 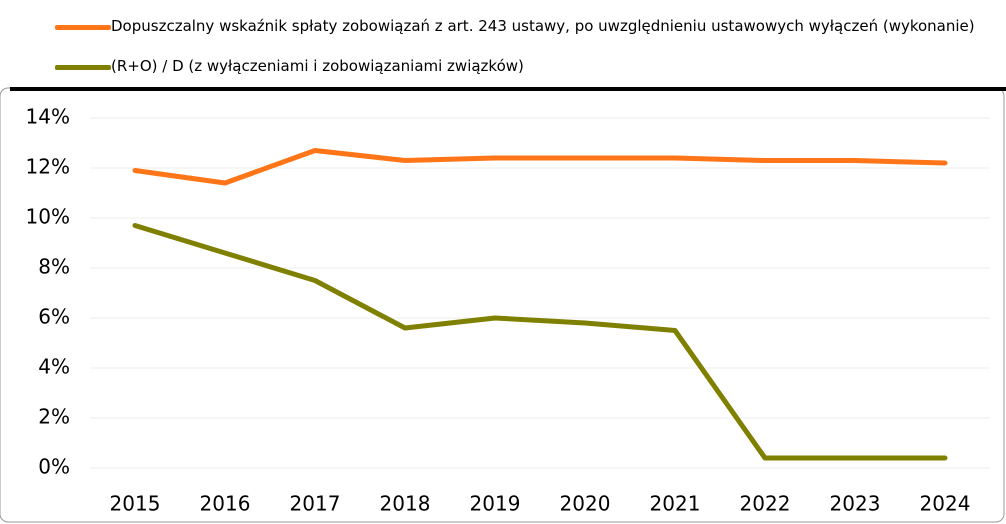 What do you see at coordinates (585, 504) in the screenshot?
I see `x-tick-label: 2020` at bounding box center [585, 504].